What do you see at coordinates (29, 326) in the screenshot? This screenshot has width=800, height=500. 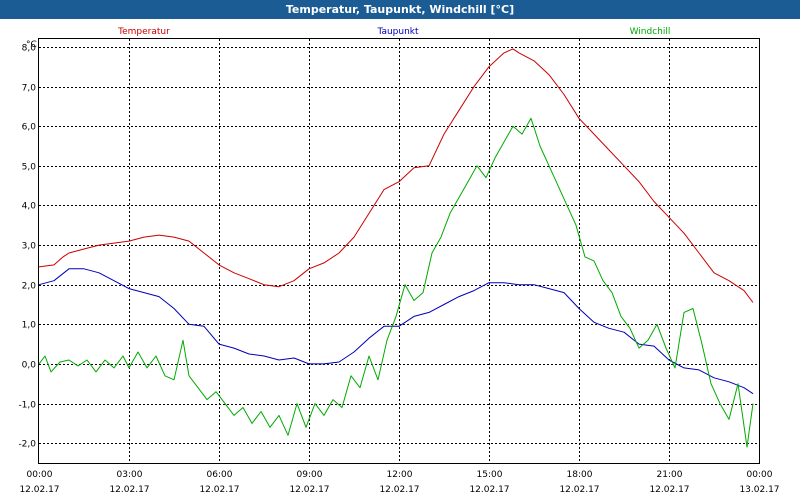 I see `y-tick-label: 1,0` at bounding box center [29, 326].